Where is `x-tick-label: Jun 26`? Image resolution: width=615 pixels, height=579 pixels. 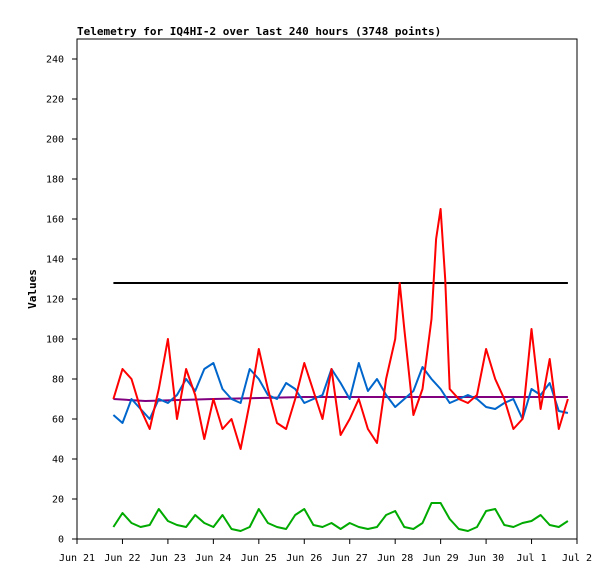 x-tick-label: Jun 26 is located at coordinates (304, 558).